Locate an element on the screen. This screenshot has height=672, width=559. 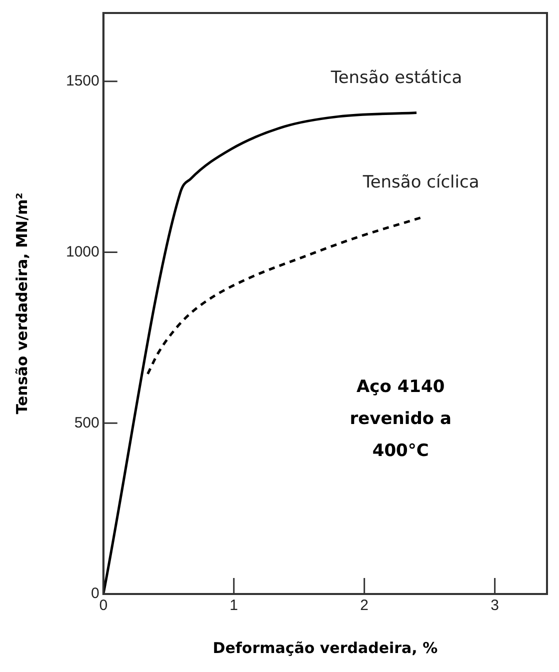
x-tick-label: 3 is located at coordinates (494, 605).